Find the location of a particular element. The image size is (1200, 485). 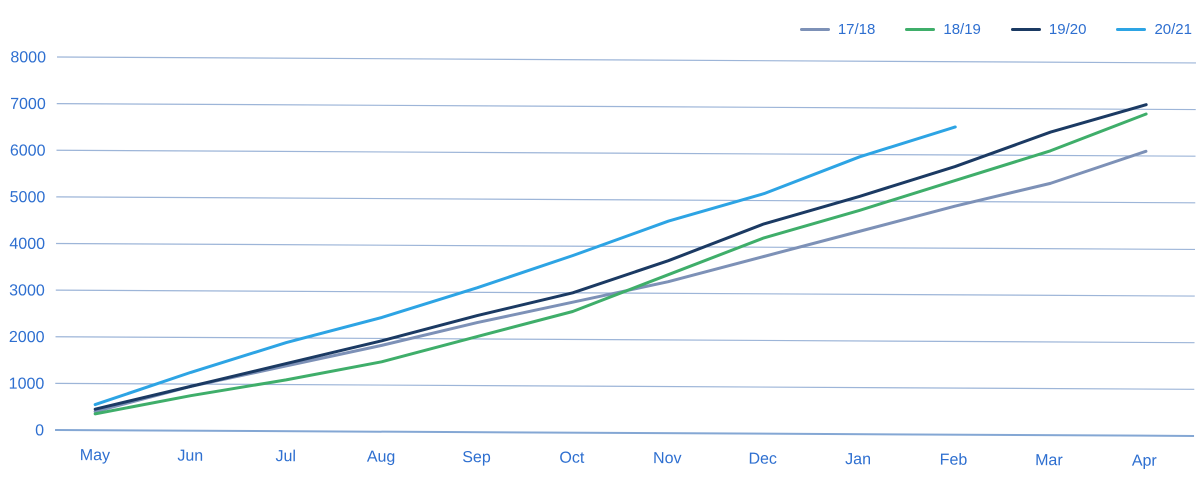

legend-label-20-21: 20/21 is located at coordinates (1173, 29).